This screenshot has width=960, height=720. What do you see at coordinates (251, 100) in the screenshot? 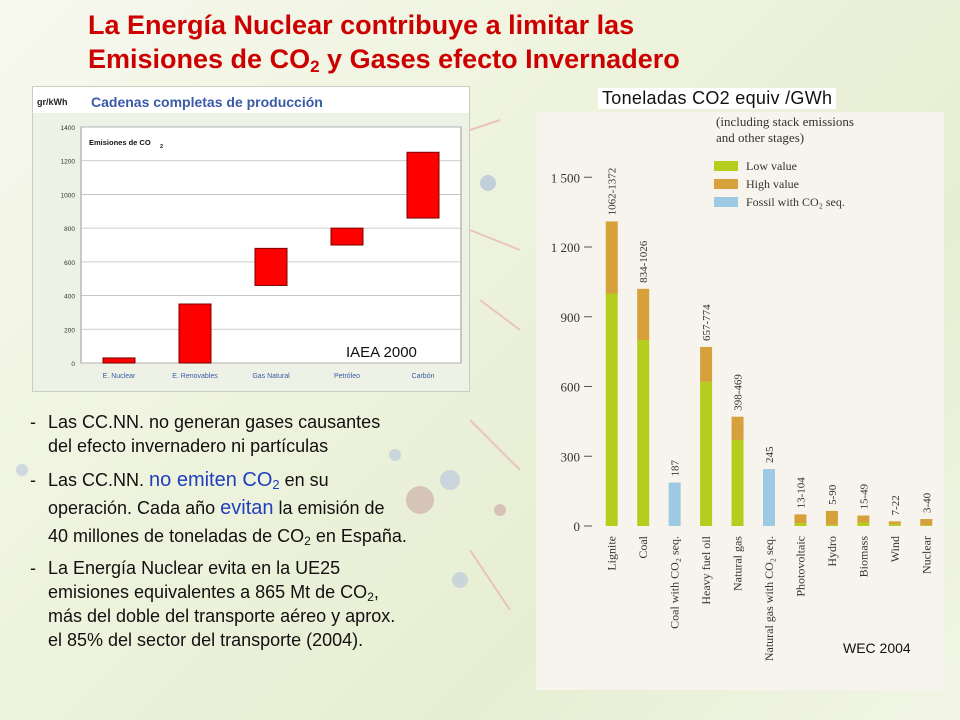
I see `chart-header-band` at bounding box center [251, 100].